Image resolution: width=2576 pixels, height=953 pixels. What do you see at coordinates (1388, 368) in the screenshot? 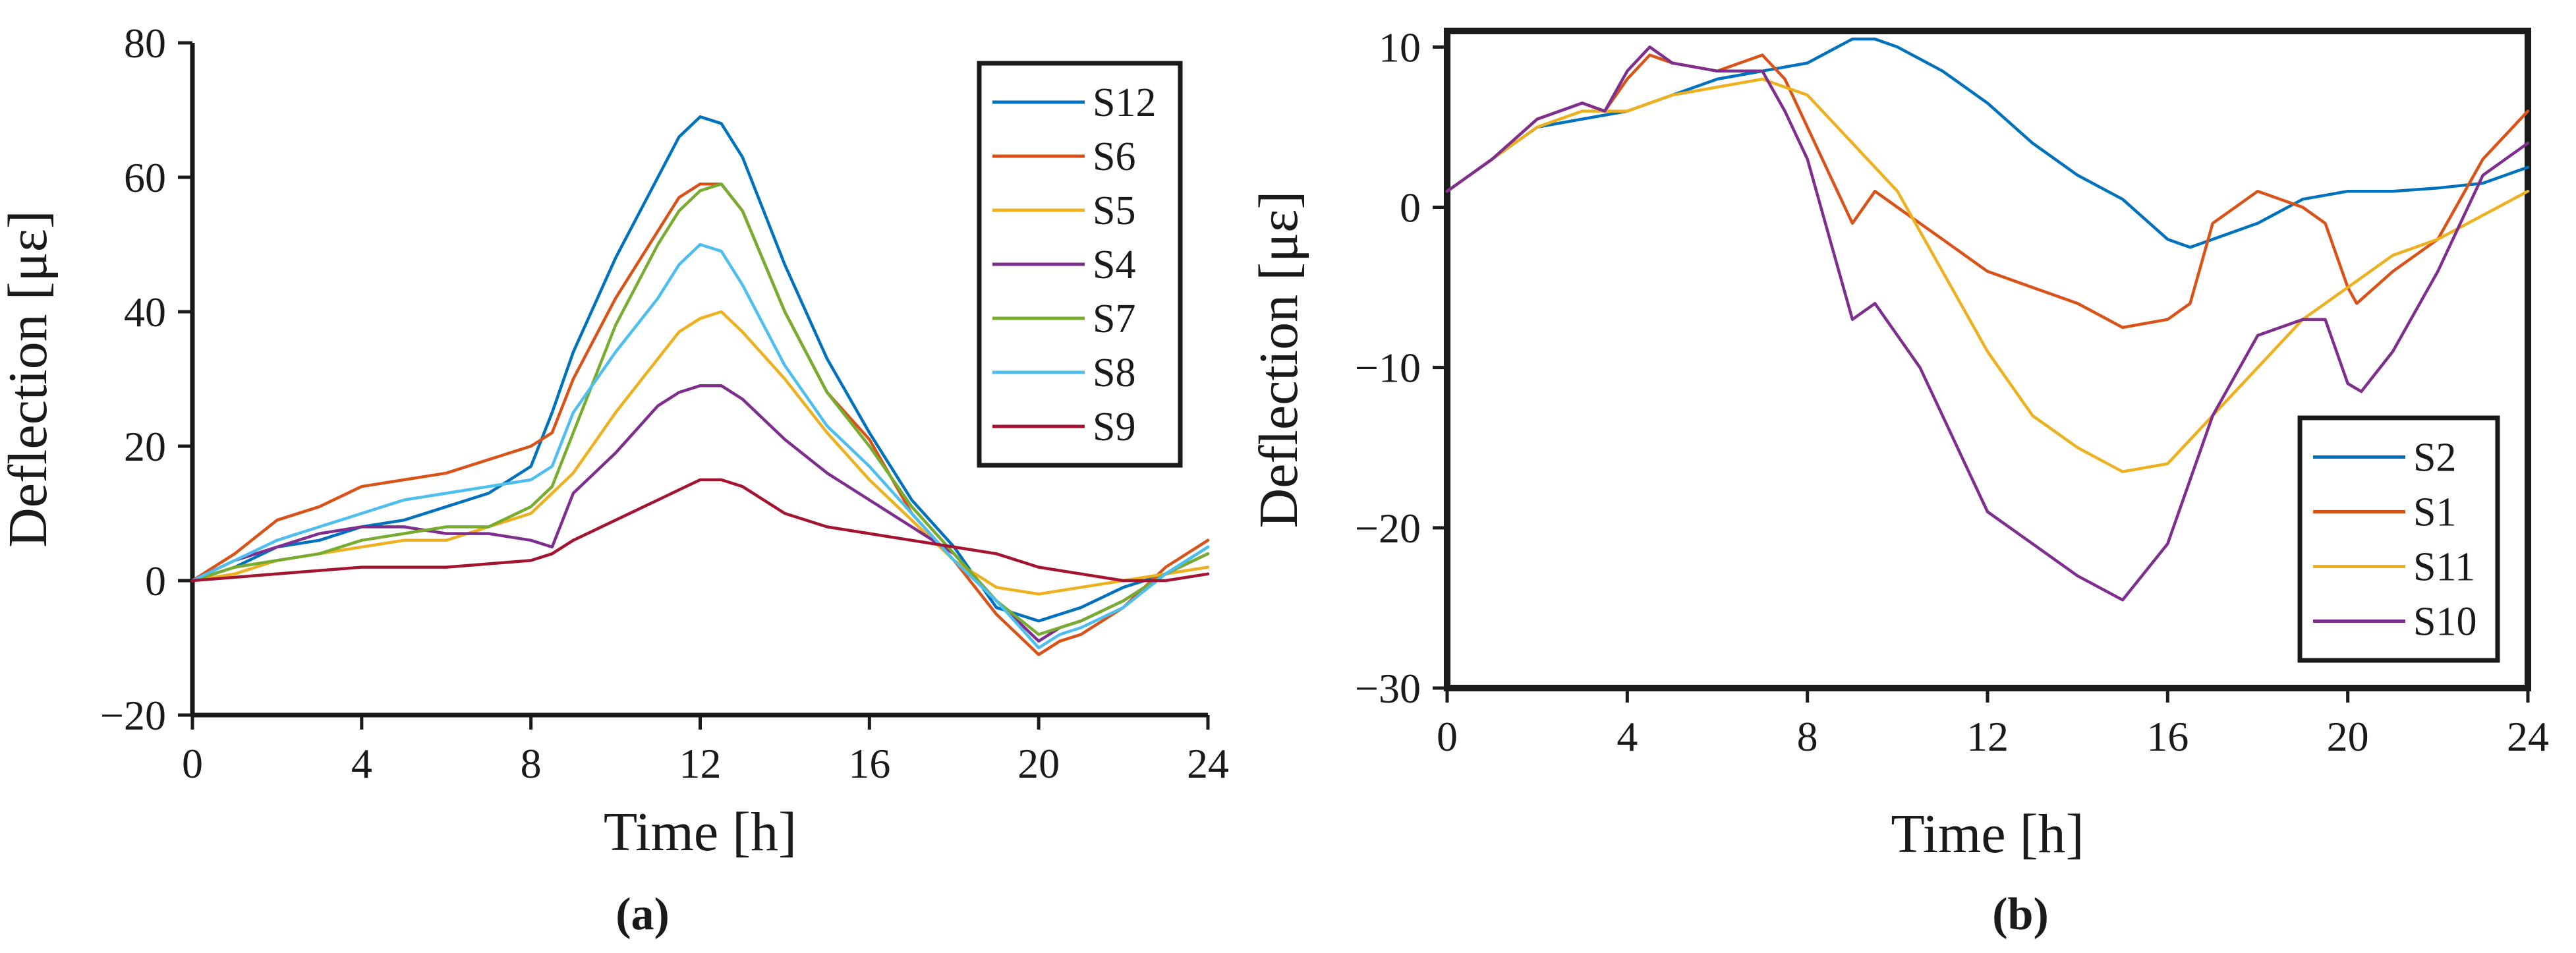
I see `y-tick-label: −10` at bounding box center [1388, 368].